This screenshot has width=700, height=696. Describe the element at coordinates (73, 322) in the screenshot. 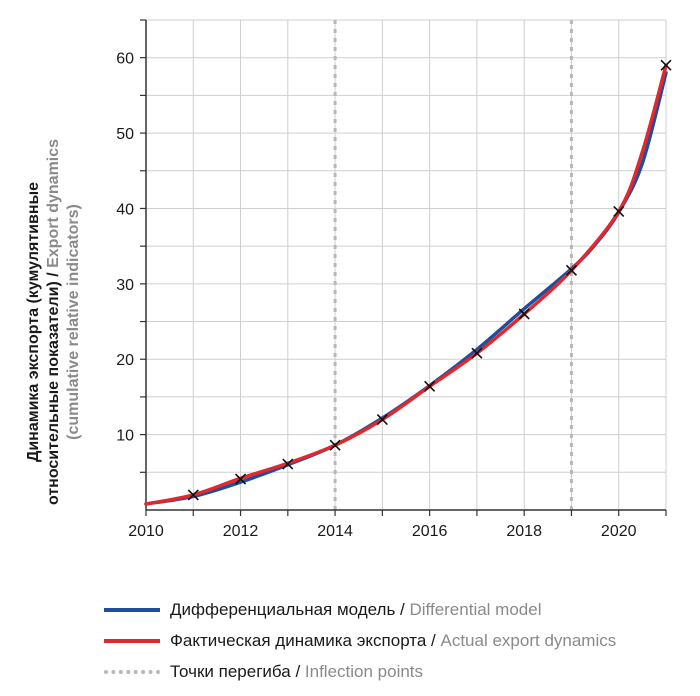

I see `y-axis-title-line3: (cumulative relative indicators)` at that location.